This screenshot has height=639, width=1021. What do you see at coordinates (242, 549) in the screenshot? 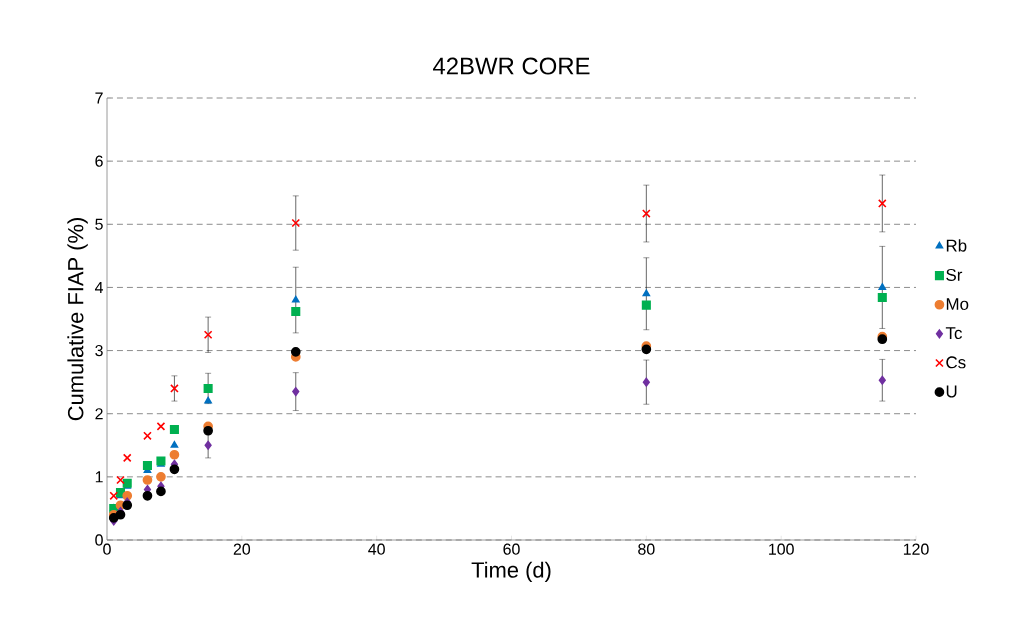
I see `x-tick-label: 20` at bounding box center [242, 549].